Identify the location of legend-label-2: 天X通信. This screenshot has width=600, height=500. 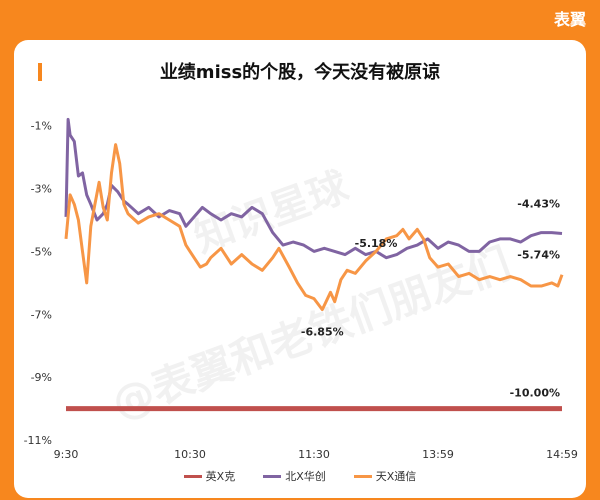
(396, 476).